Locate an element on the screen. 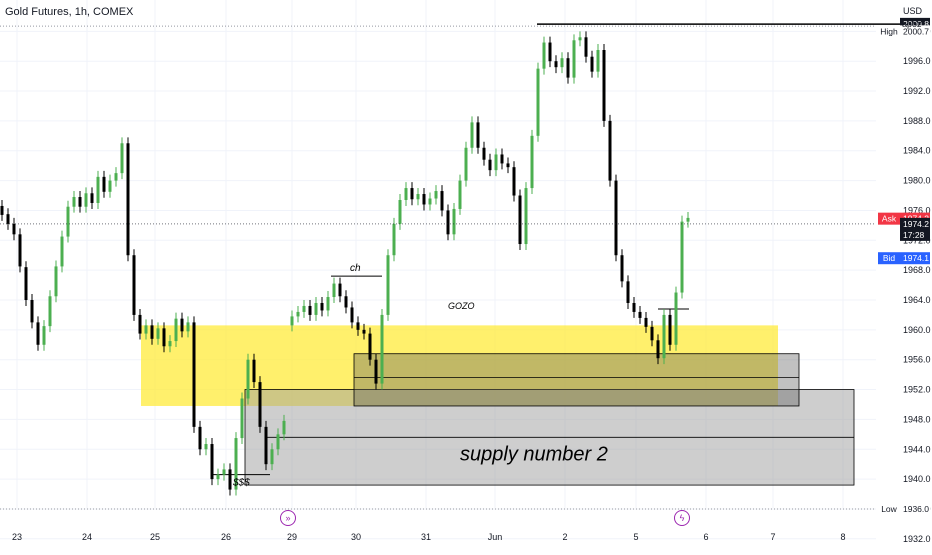  low-tag-label-bg is located at coordinates (889, 508).